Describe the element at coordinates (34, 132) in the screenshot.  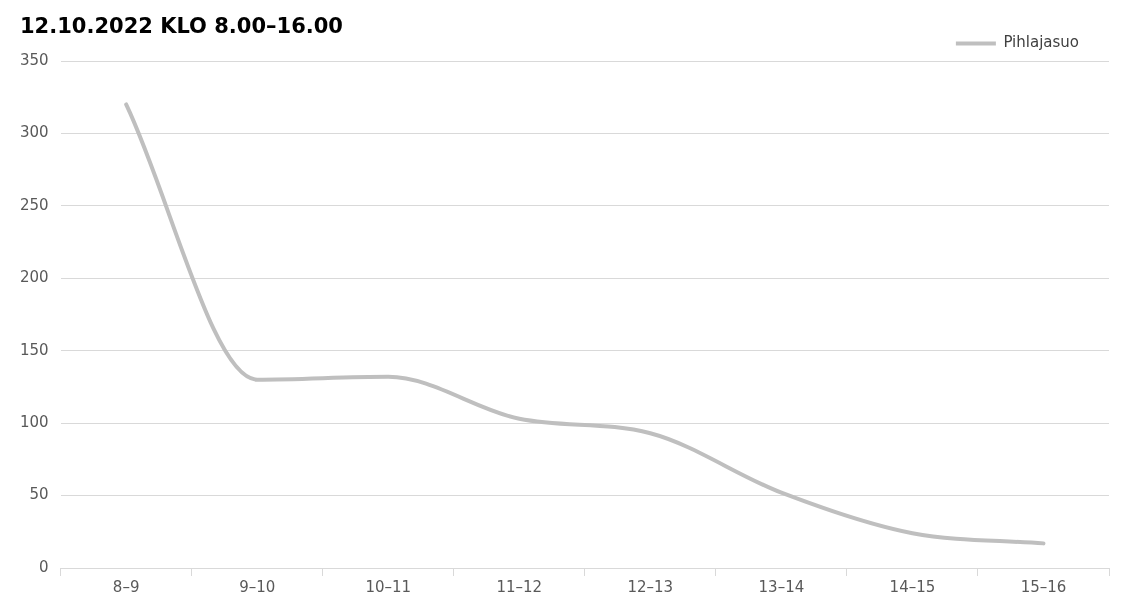
I see `y-tick-label: 300` at that location.